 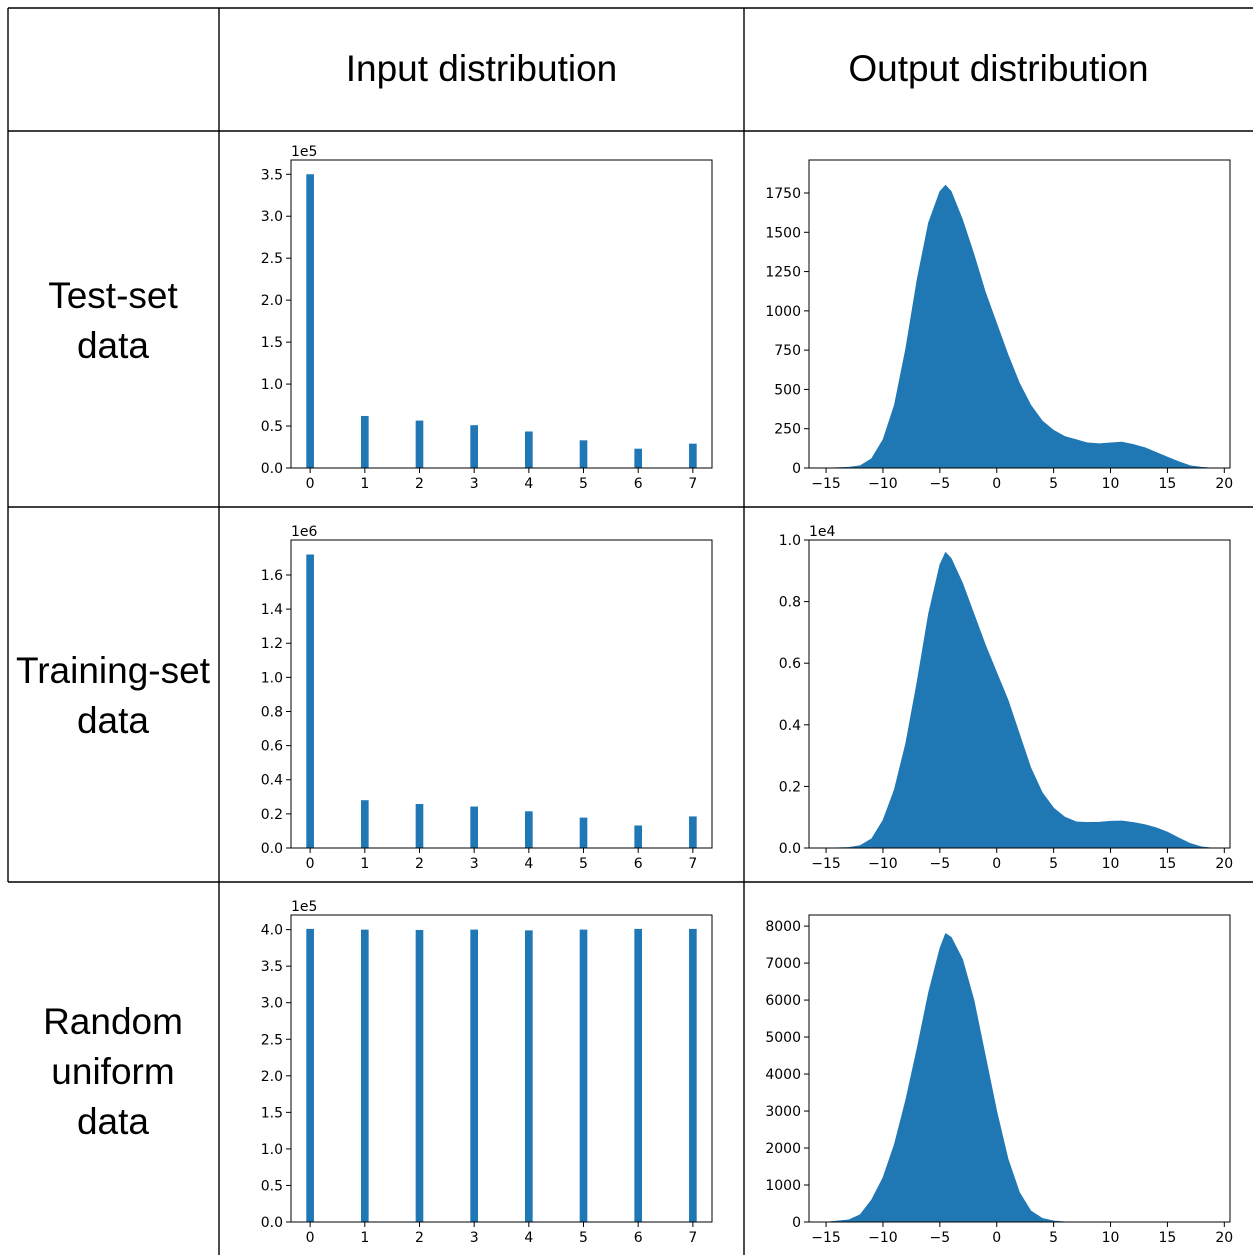 I want to click on y-tick-label: 1000, so click(x=783, y=1186).